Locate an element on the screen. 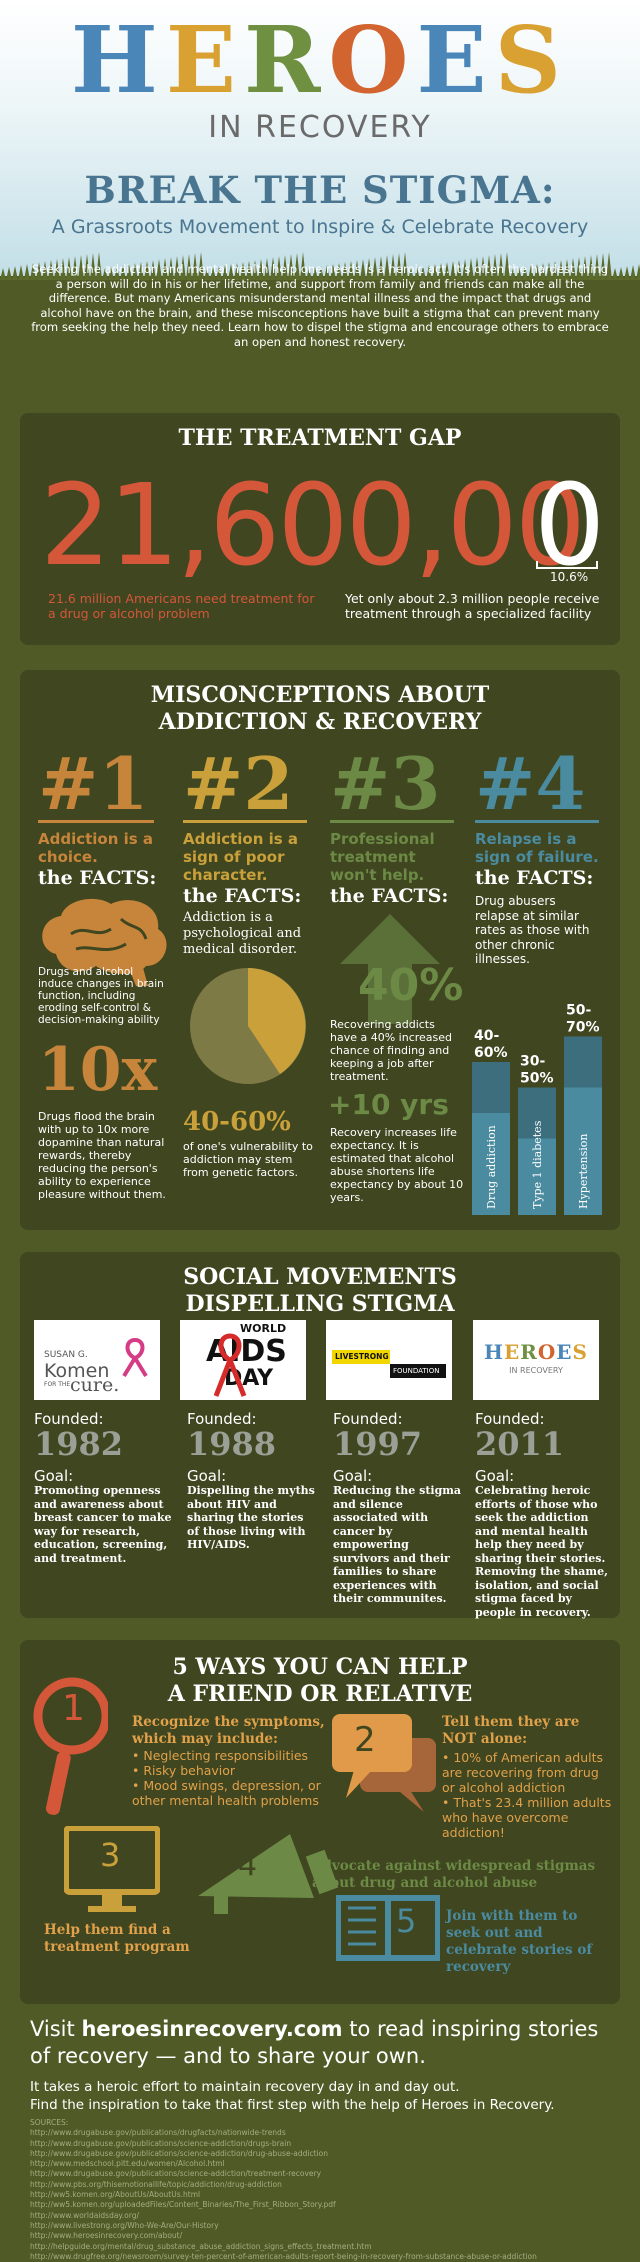 The height and width of the screenshot is (2262, 640). world-aids-day-logo: WORLD AIDS DAY is located at coordinates (243, 1360).